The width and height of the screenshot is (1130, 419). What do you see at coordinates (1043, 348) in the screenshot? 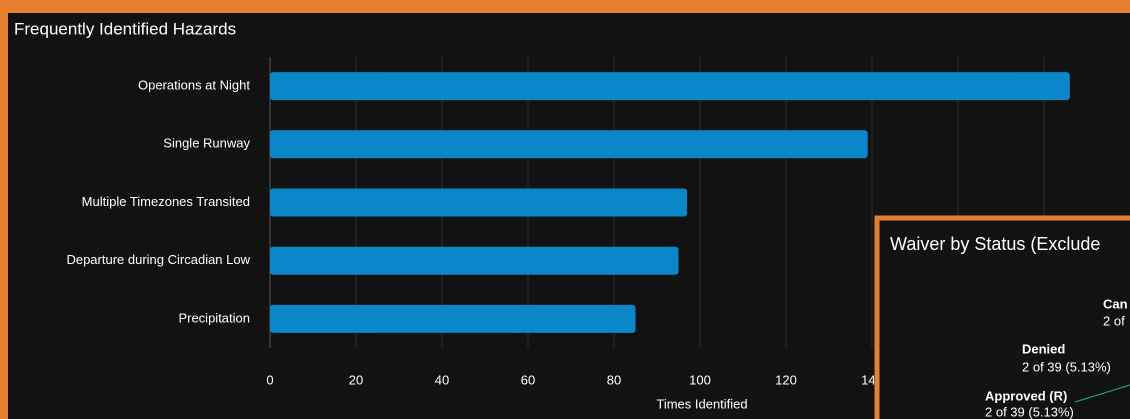
I see `slice-label: Denied` at bounding box center [1043, 348].